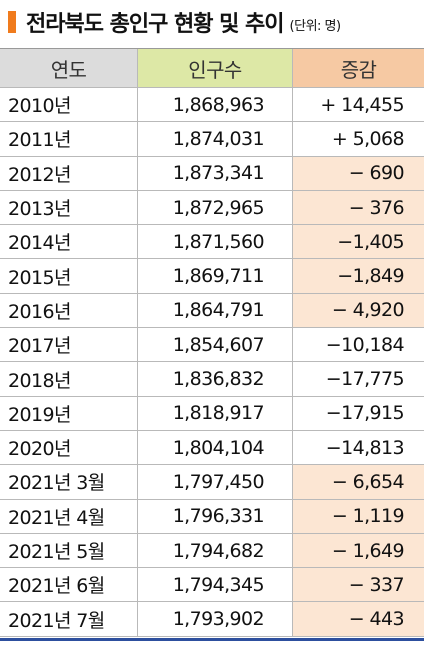  I want to click on table-row: 2021년 7월 1,793,902− 443, so click(212, 619).